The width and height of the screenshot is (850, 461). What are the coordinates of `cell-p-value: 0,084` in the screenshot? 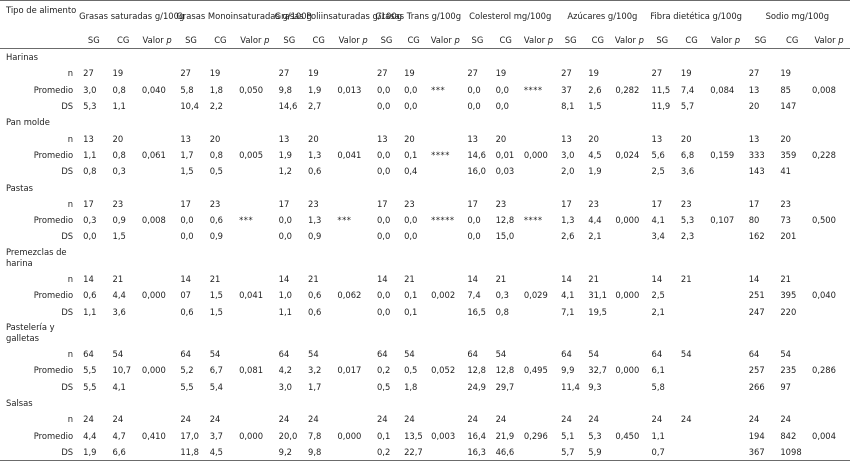 It's located at (722, 89).